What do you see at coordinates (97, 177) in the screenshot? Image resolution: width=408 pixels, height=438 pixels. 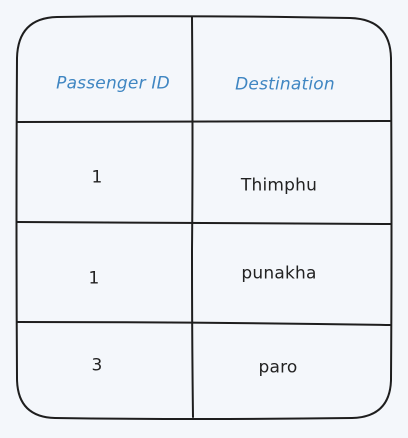 I see `row-1-passenger-id: 1` at bounding box center [97, 177].